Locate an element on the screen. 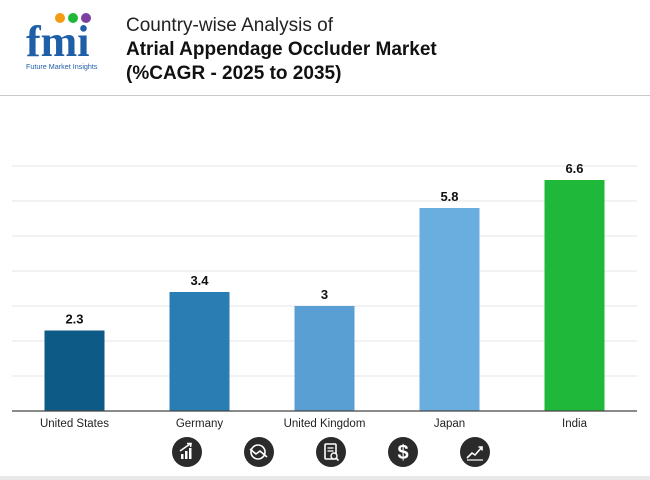  title-line-2: Atrial Appendage Occluder Market is located at coordinates (281, 49).